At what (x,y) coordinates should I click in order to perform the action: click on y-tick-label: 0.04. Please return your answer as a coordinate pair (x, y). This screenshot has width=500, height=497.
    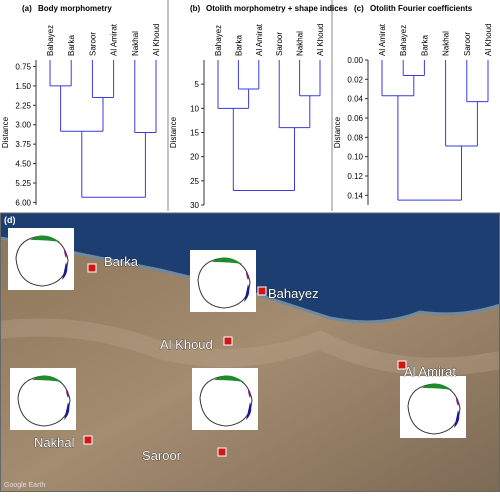
    Looking at the image, I should click on (355, 99).